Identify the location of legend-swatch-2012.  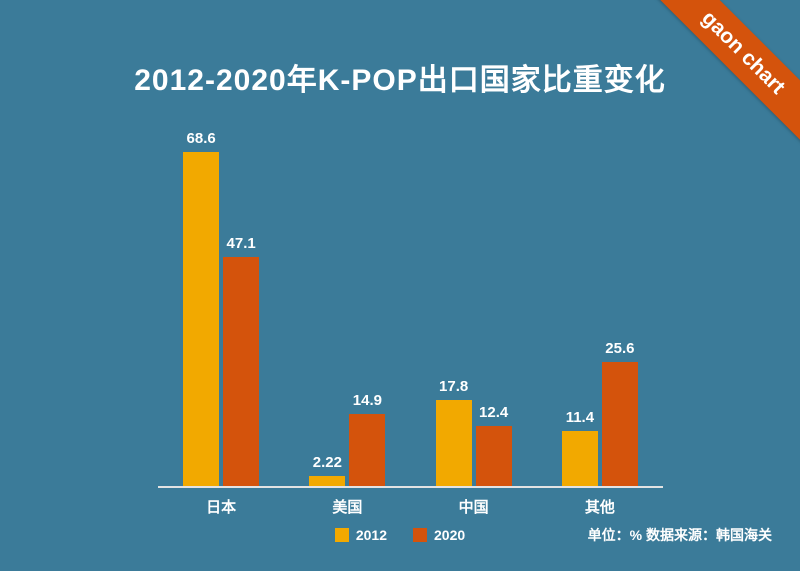
(341, 535).